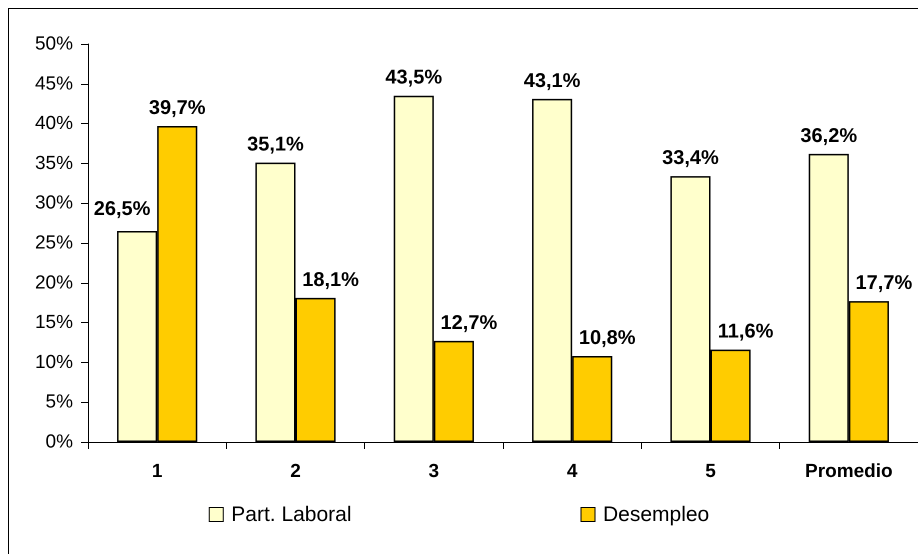 Image resolution: width=918 pixels, height=554 pixels. What do you see at coordinates (829, 135) in the screenshot?
I see `data-label: 36,2%` at bounding box center [829, 135].